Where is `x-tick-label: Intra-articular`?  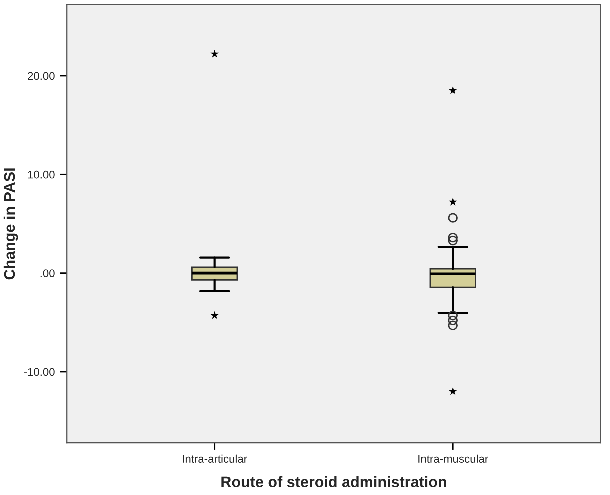
x-tick-label: Intra-articular is located at coordinates (215, 458).